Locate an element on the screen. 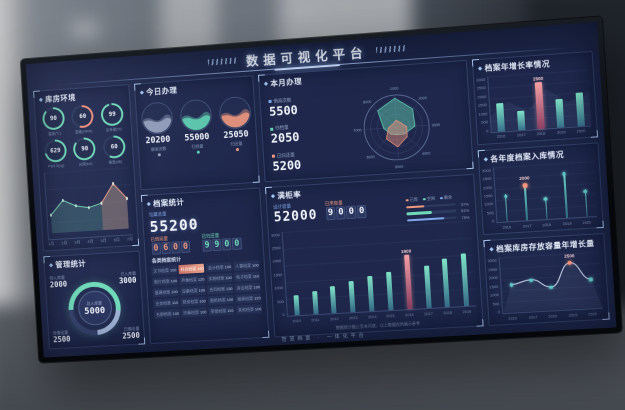 The height and width of the screenshot is (410, 625). today-item: 55000 归档量 is located at coordinates (196, 126).